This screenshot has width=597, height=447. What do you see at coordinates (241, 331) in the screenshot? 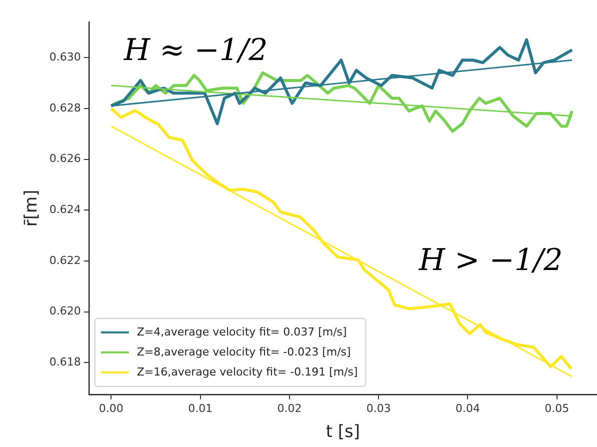
I see `legend-label: Z=4,average velocity fit= 0.037 [m/s]` at bounding box center [241, 331].